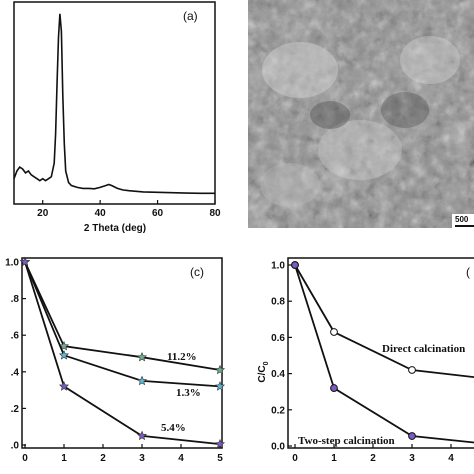 This screenshot has height=474, width=474. I want to click on panel-d-ylabel: C/C0, so click(263, 371).